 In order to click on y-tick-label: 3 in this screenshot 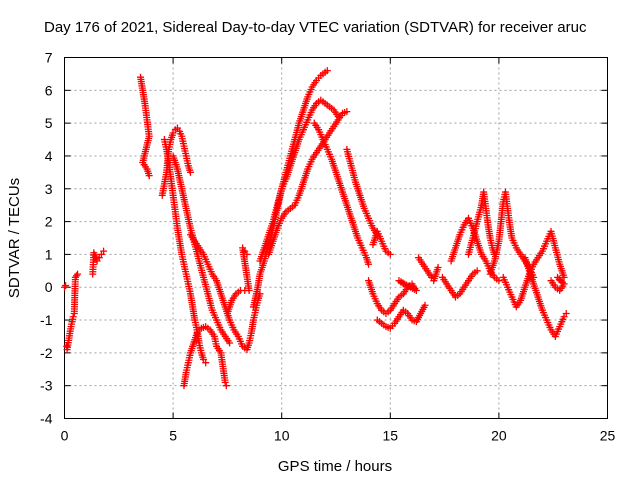, I will do `click(49, 189)`.